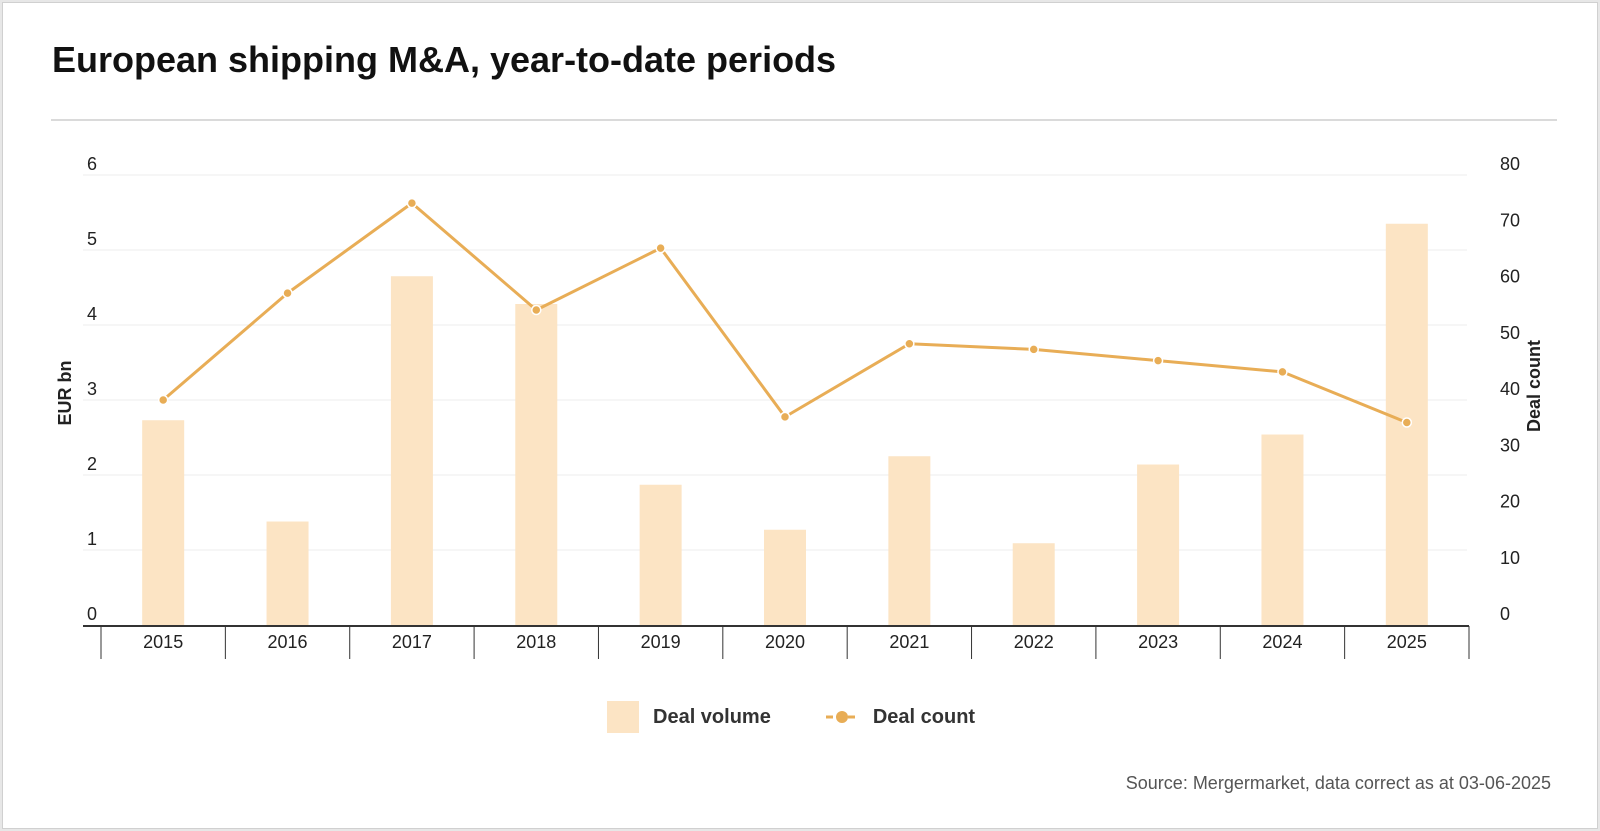  I want to click on x-tick-label: 2018, so click(536, 642).